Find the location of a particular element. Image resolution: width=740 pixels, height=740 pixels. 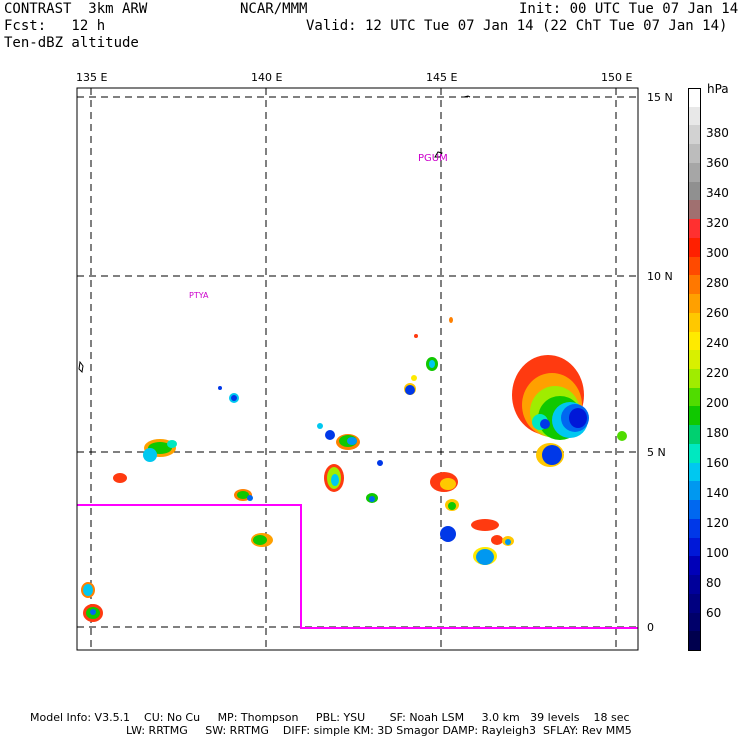

forecast-hour: Fcst: 12 h is located at coordinates (55, 26).